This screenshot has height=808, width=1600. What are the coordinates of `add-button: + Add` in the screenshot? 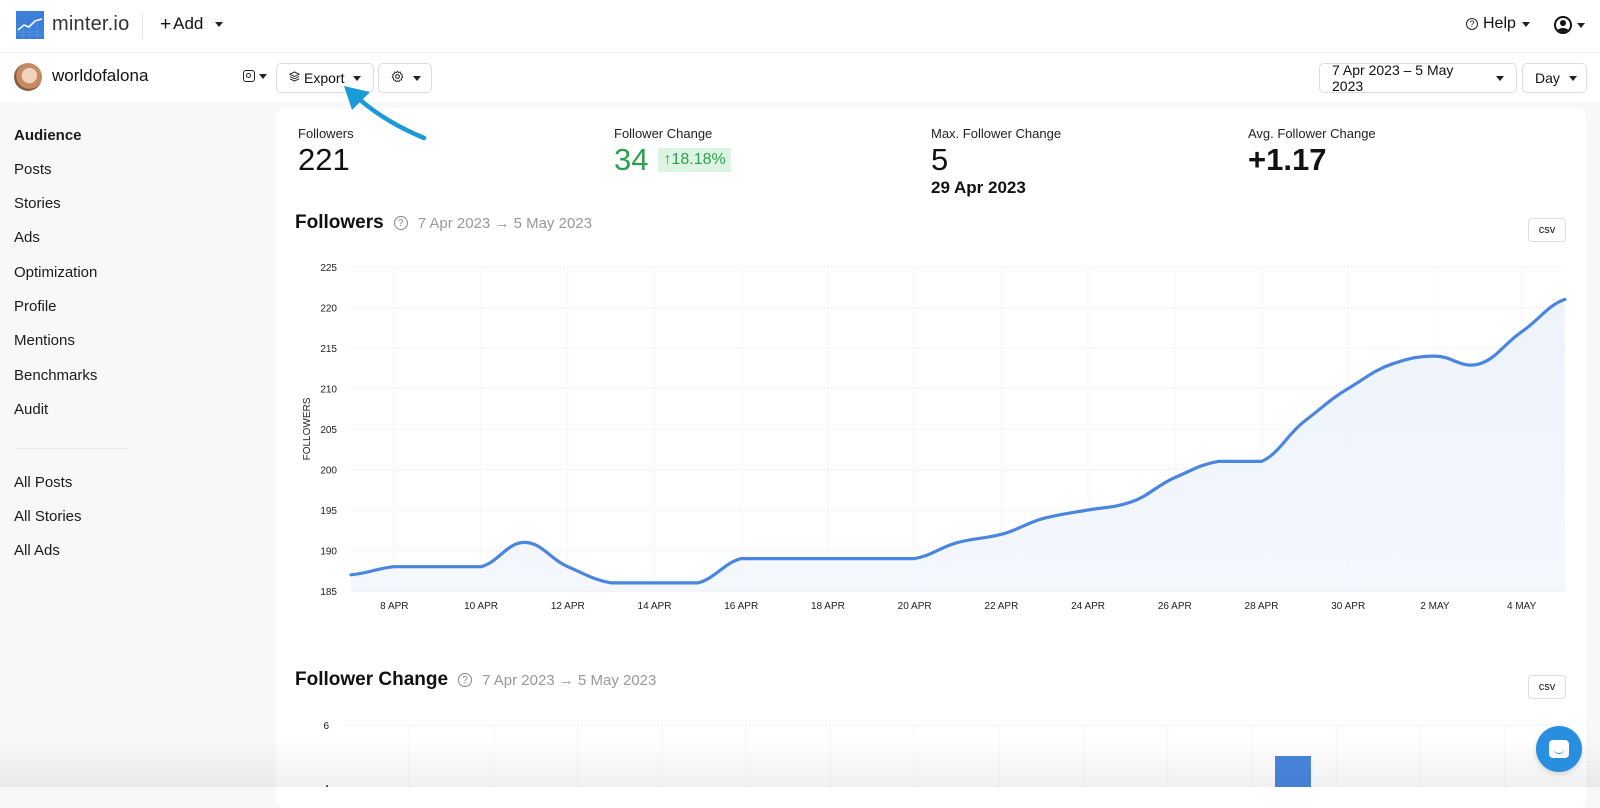 It's located at (192, 24).